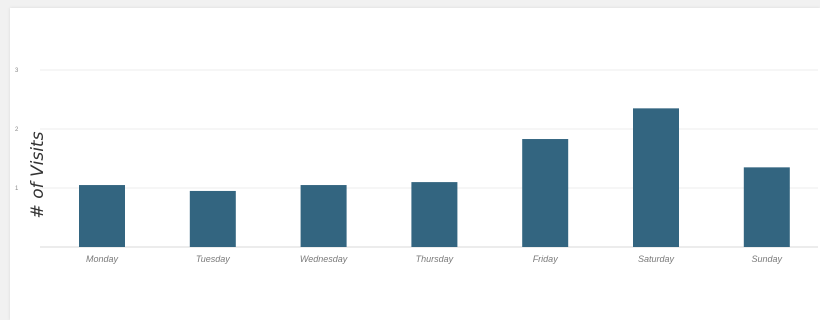  What do you see at coordinates (656, 177) in the screenshot?
I see `bar-saturday` at bounding box center [656, 177].